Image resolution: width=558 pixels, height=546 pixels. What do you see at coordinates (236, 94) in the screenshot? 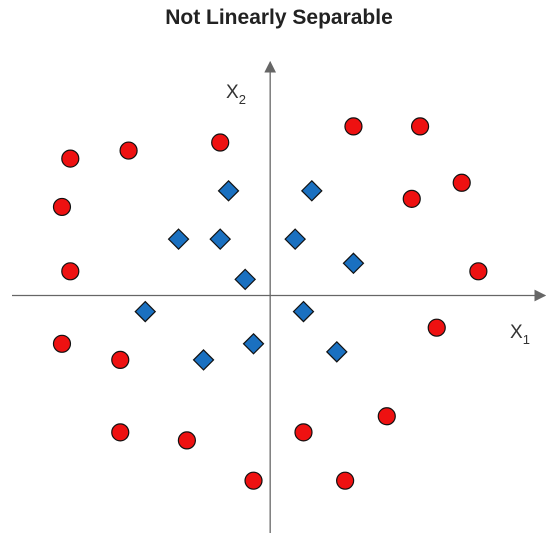
I see `y-axis-label: X2` at bounding box center [236, 94].